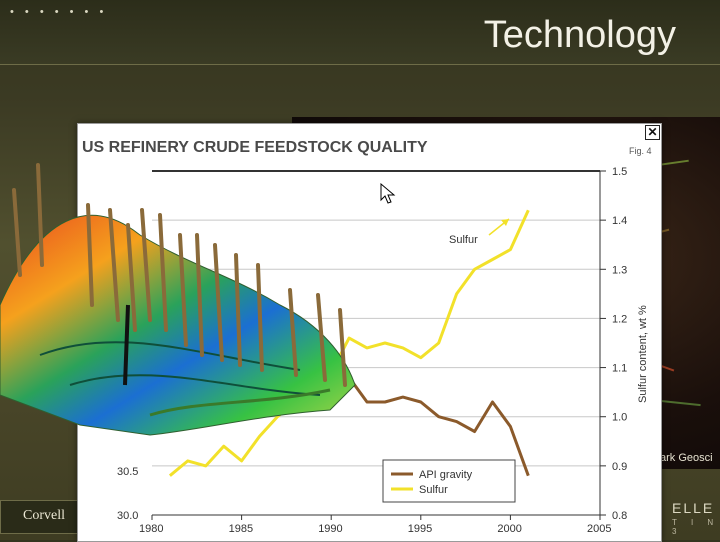 The width and height of the screenshot is (720, 542). What do you see at coordinates (430, 419) in the screenshot?
I see `series-line-api-gravity` at bounding box center [430, 419].